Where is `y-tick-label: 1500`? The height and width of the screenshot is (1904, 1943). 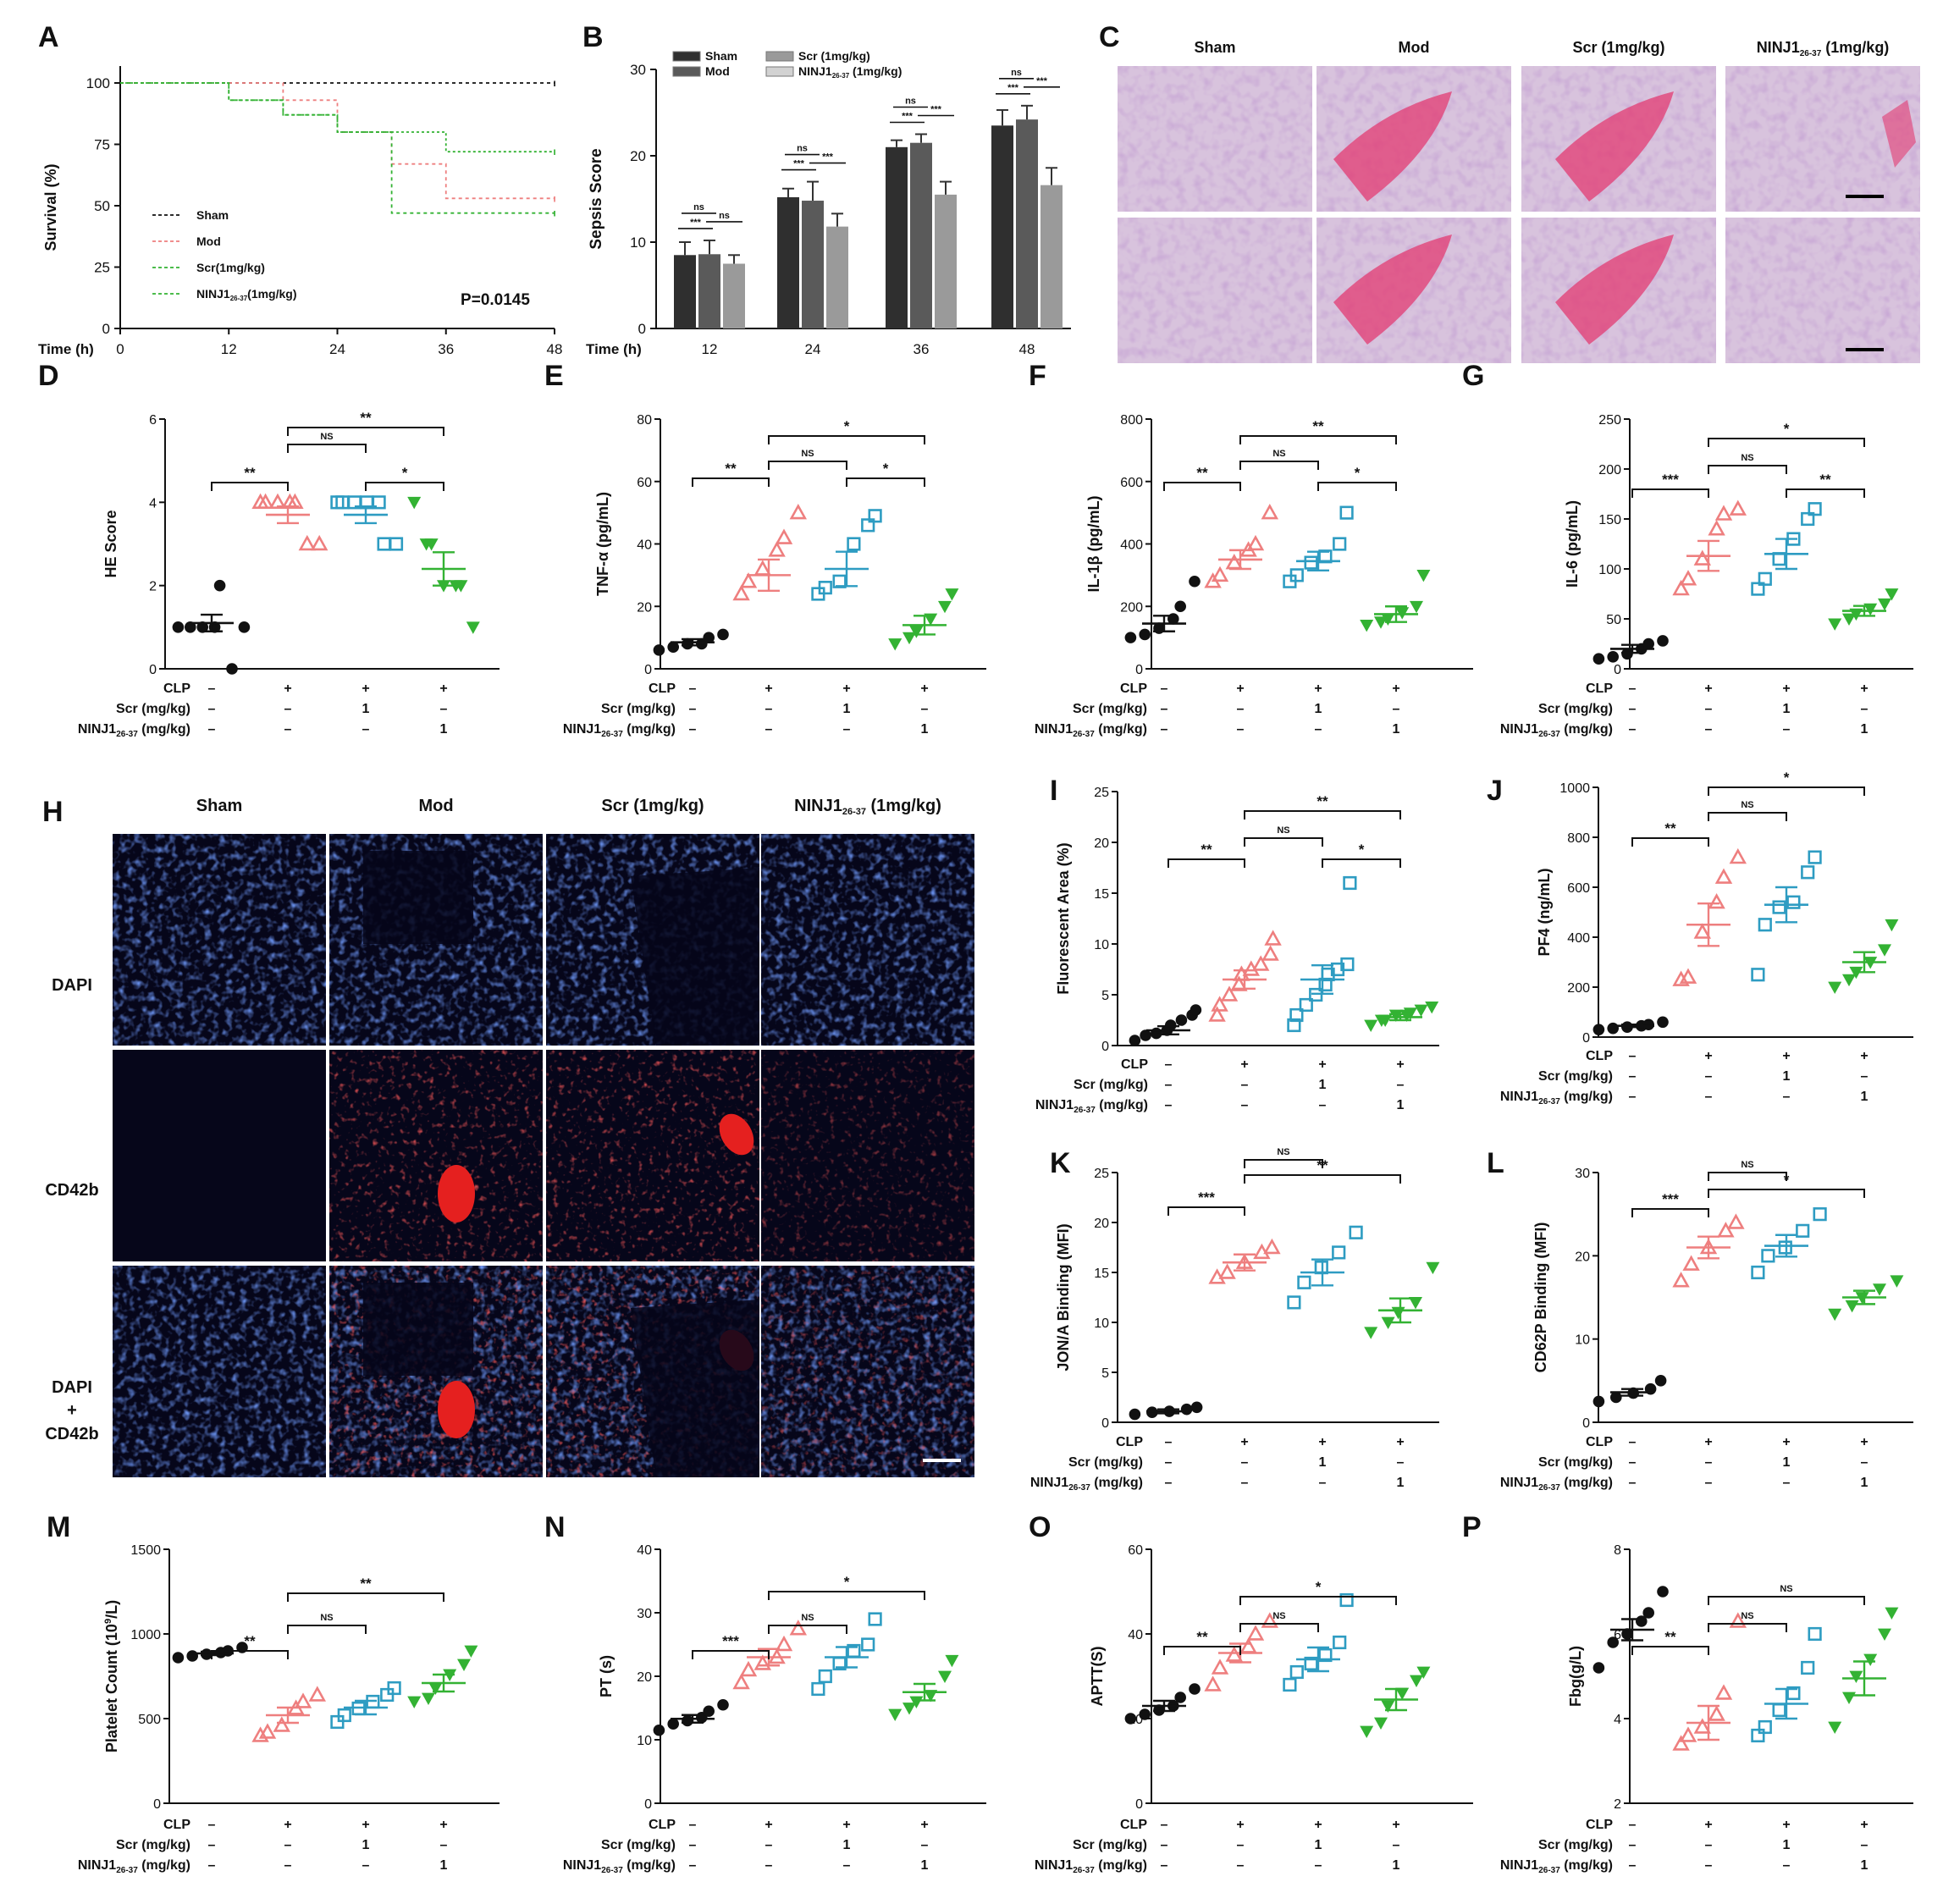
y-tick-label: 1500 is located at coordinates (145, 1551).